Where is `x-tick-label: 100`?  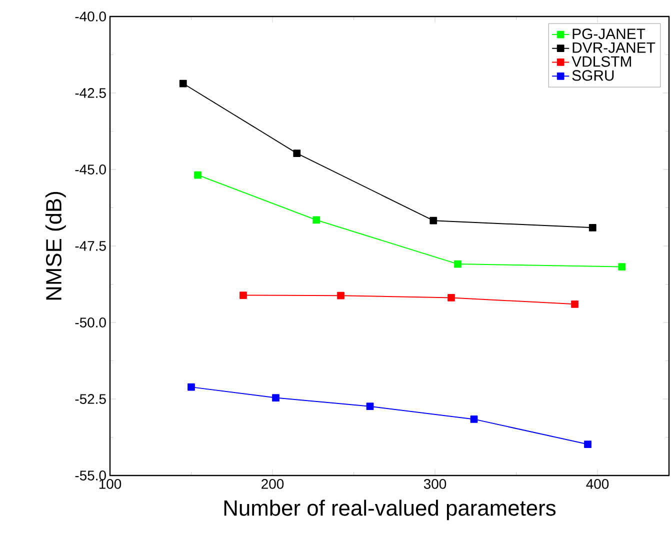
x-tick-label: 100 is located at coordinates (110, 484).